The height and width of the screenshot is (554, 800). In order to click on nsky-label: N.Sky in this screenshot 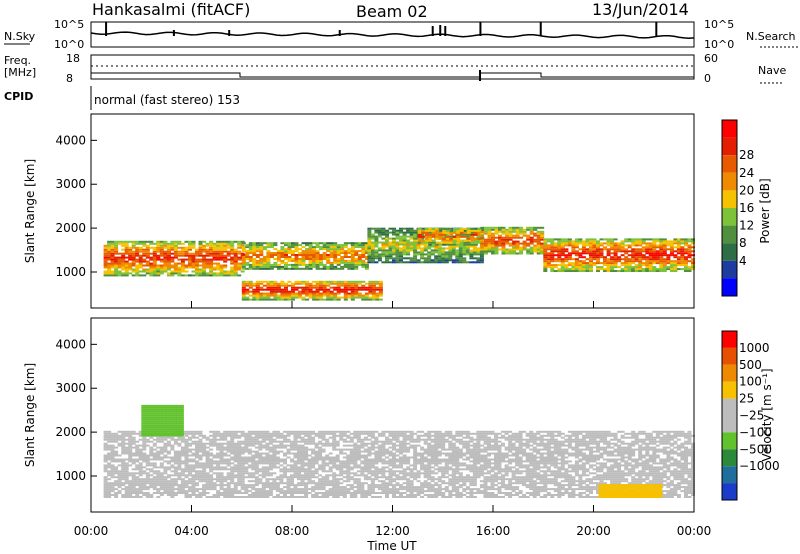, I will do `click(20, 36)`.